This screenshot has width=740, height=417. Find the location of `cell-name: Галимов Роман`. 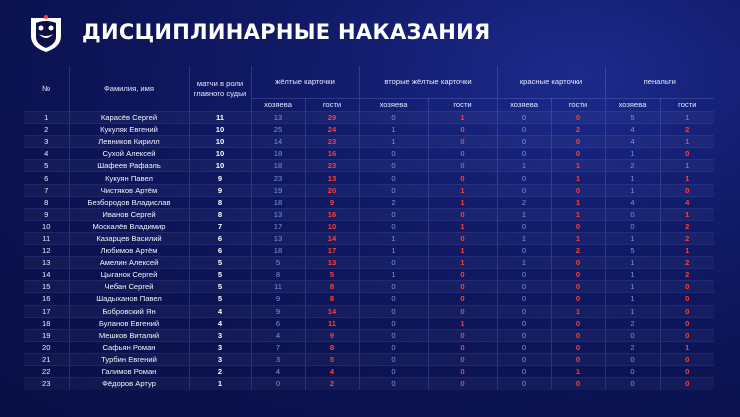

cell-name: Галимов Роман is located at coordinates (129, 371).